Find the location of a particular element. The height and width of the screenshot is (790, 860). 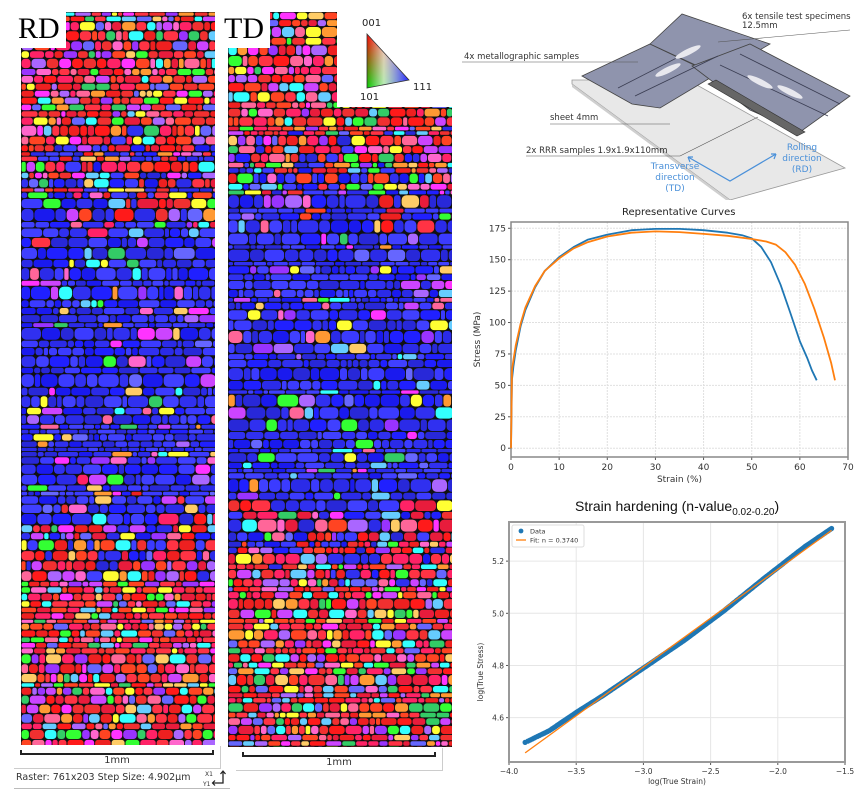

td-scale-line is located at coordinates (339, 754).